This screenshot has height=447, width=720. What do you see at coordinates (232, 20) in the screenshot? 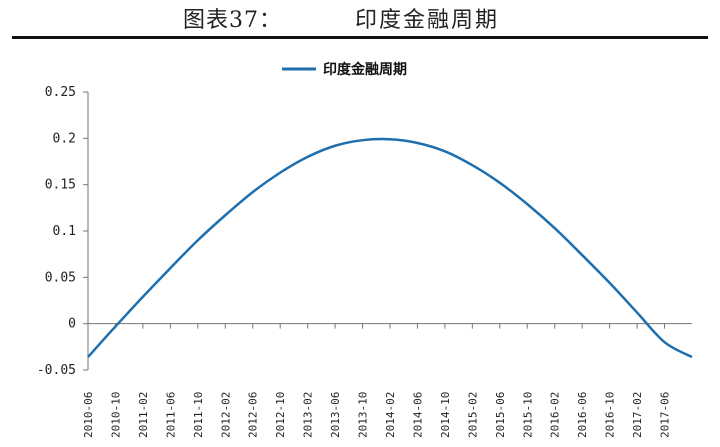
I see `figure-label: 图表37：` at bounding box center [232, 20].